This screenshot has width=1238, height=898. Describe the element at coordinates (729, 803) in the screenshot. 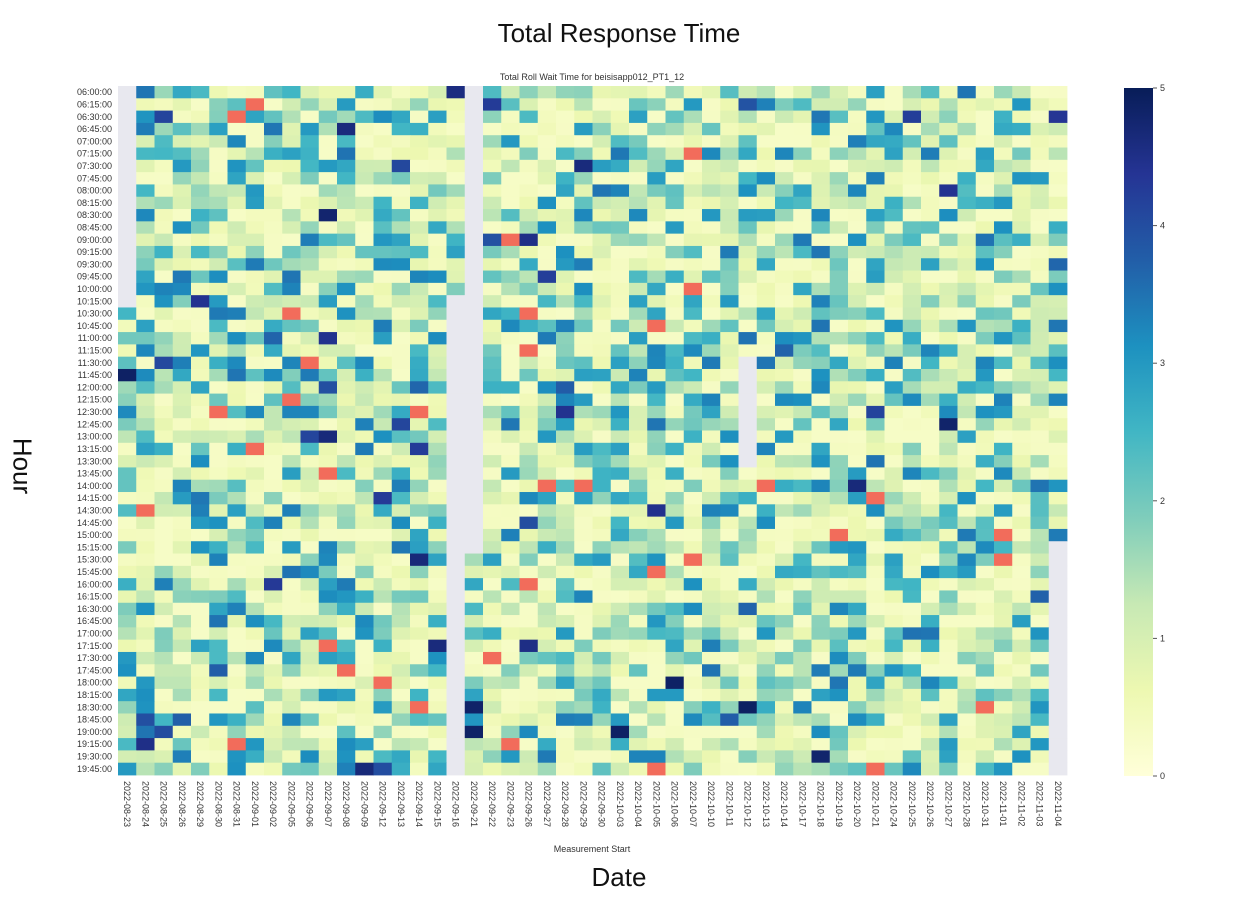

I see `x-tick-label: 2022-10-11` at that location.